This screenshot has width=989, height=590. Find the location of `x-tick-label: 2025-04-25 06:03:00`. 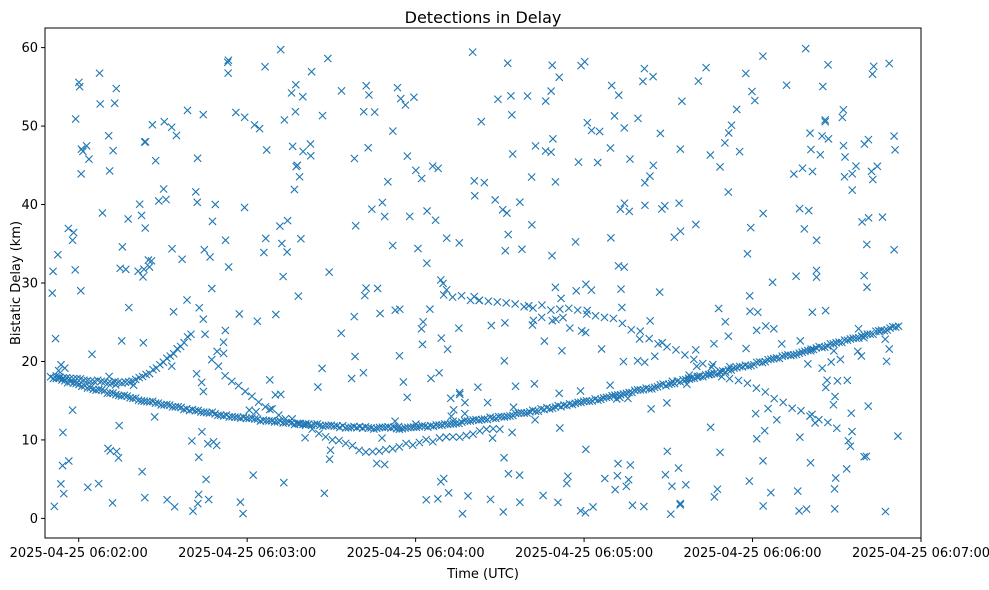

x-tick-label: 2025-04-25 06:03:00 is located at coordinates (247, 553).